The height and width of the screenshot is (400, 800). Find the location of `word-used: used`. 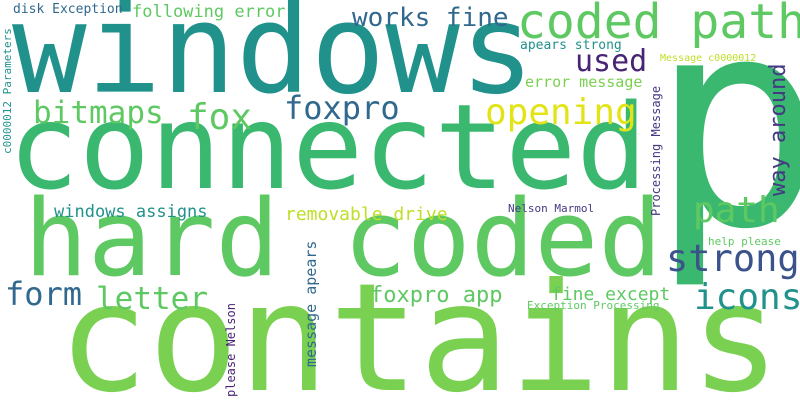

word-used: used is located at coordinates (611, 61).